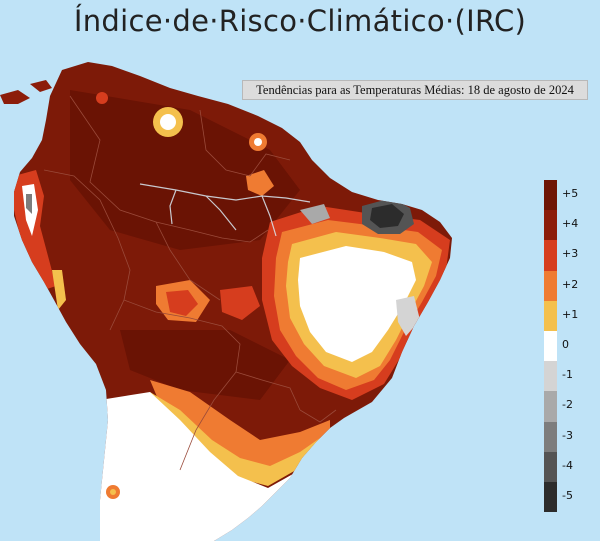  What do you see at coordinates (357, 216) in the screenshot?
I see `risk-zone-negative-cluster` at bounding box center [357, 216].